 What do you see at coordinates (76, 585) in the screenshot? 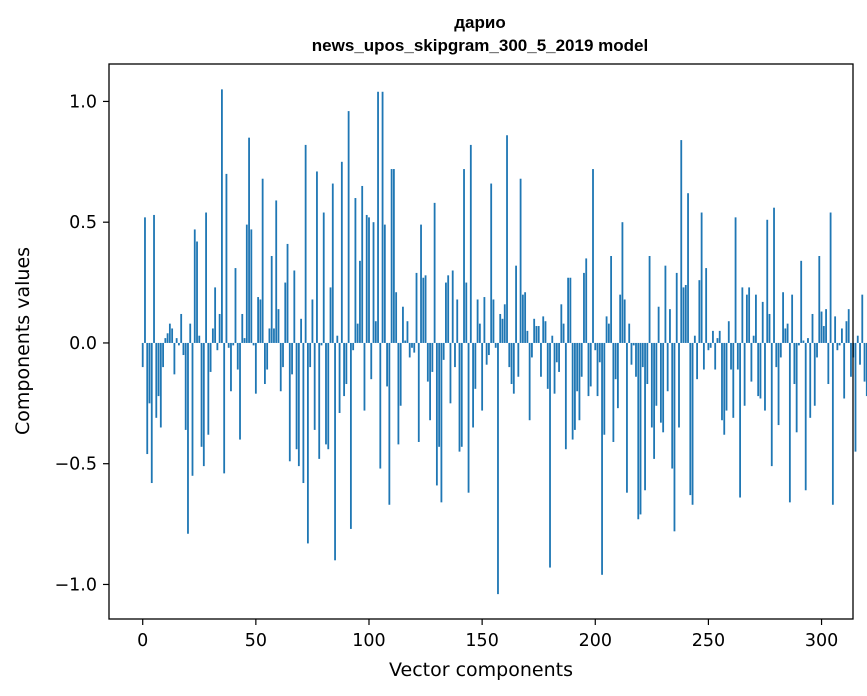
I see `y-tick-label: −1.0` at bounding box center [76, 585].